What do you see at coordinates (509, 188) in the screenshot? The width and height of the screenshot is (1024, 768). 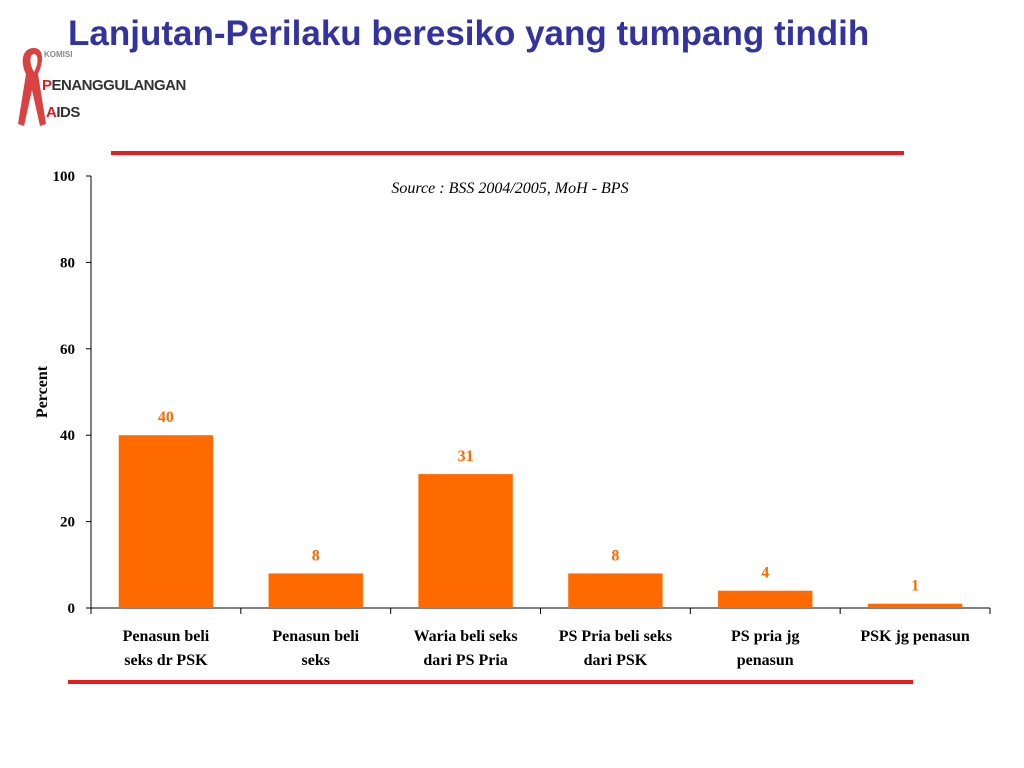 I see `chart-source-note: Source : BSS 2004/2005, MoH - BPS` at bounding box center [509, 188].